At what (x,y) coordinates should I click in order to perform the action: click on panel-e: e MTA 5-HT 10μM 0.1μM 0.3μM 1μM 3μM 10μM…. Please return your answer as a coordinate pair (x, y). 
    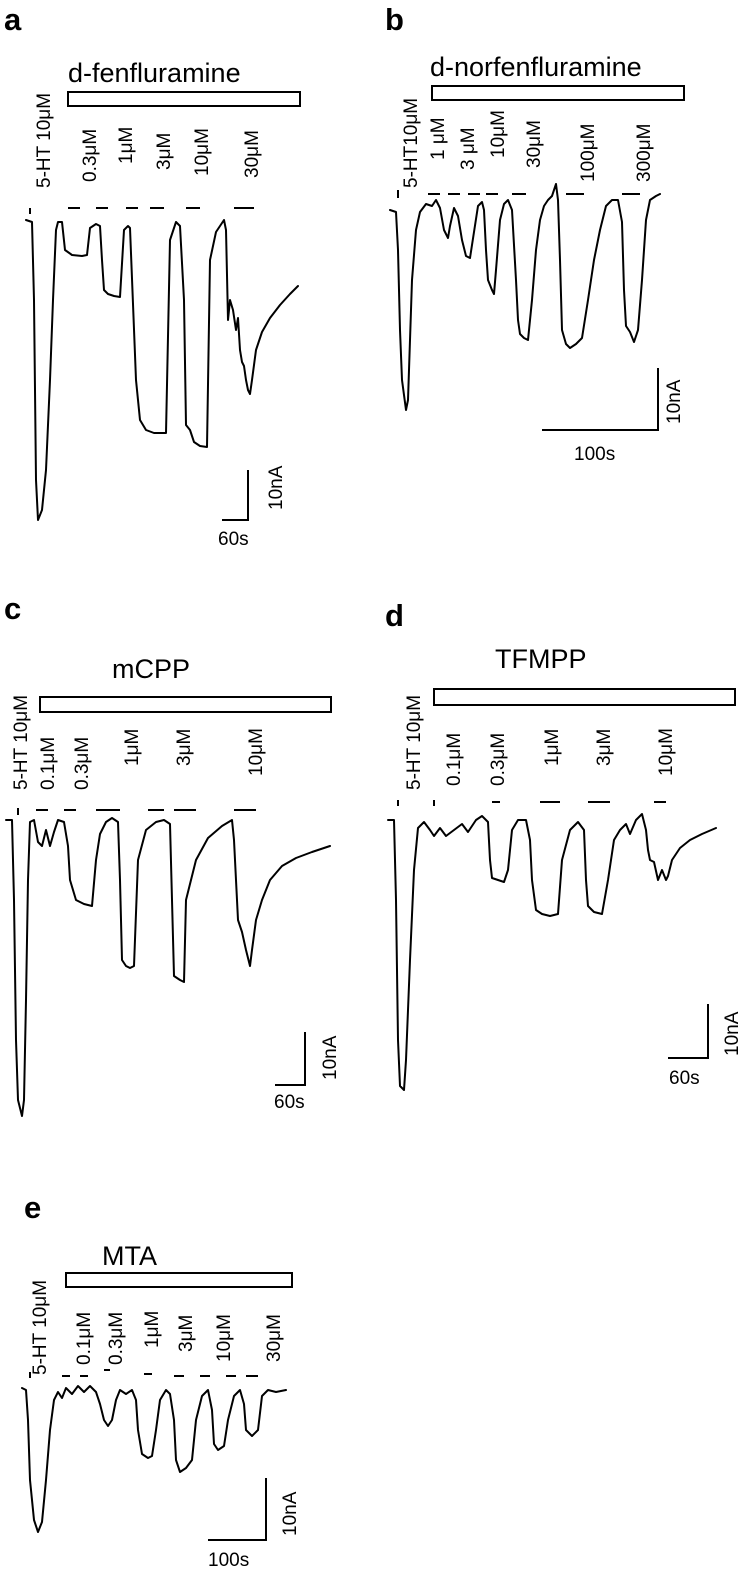
    Looking at the image, I should click on (161, 1380).